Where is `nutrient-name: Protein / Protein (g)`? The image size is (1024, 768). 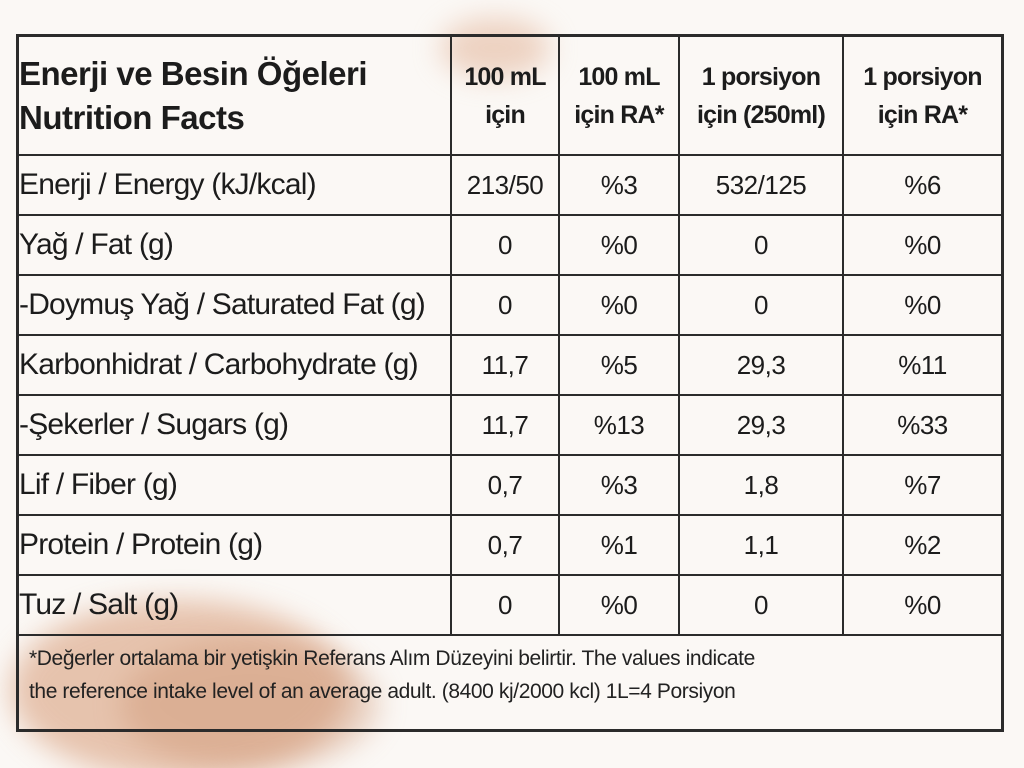 nutrient-name: Protein / Protein (g) is located at coordinates (235, 545).